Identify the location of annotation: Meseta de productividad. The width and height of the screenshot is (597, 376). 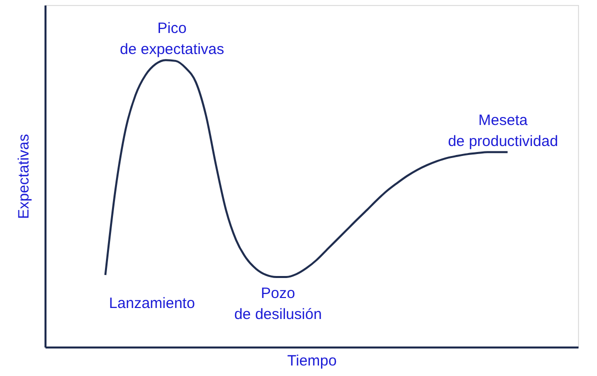
(503, 131).